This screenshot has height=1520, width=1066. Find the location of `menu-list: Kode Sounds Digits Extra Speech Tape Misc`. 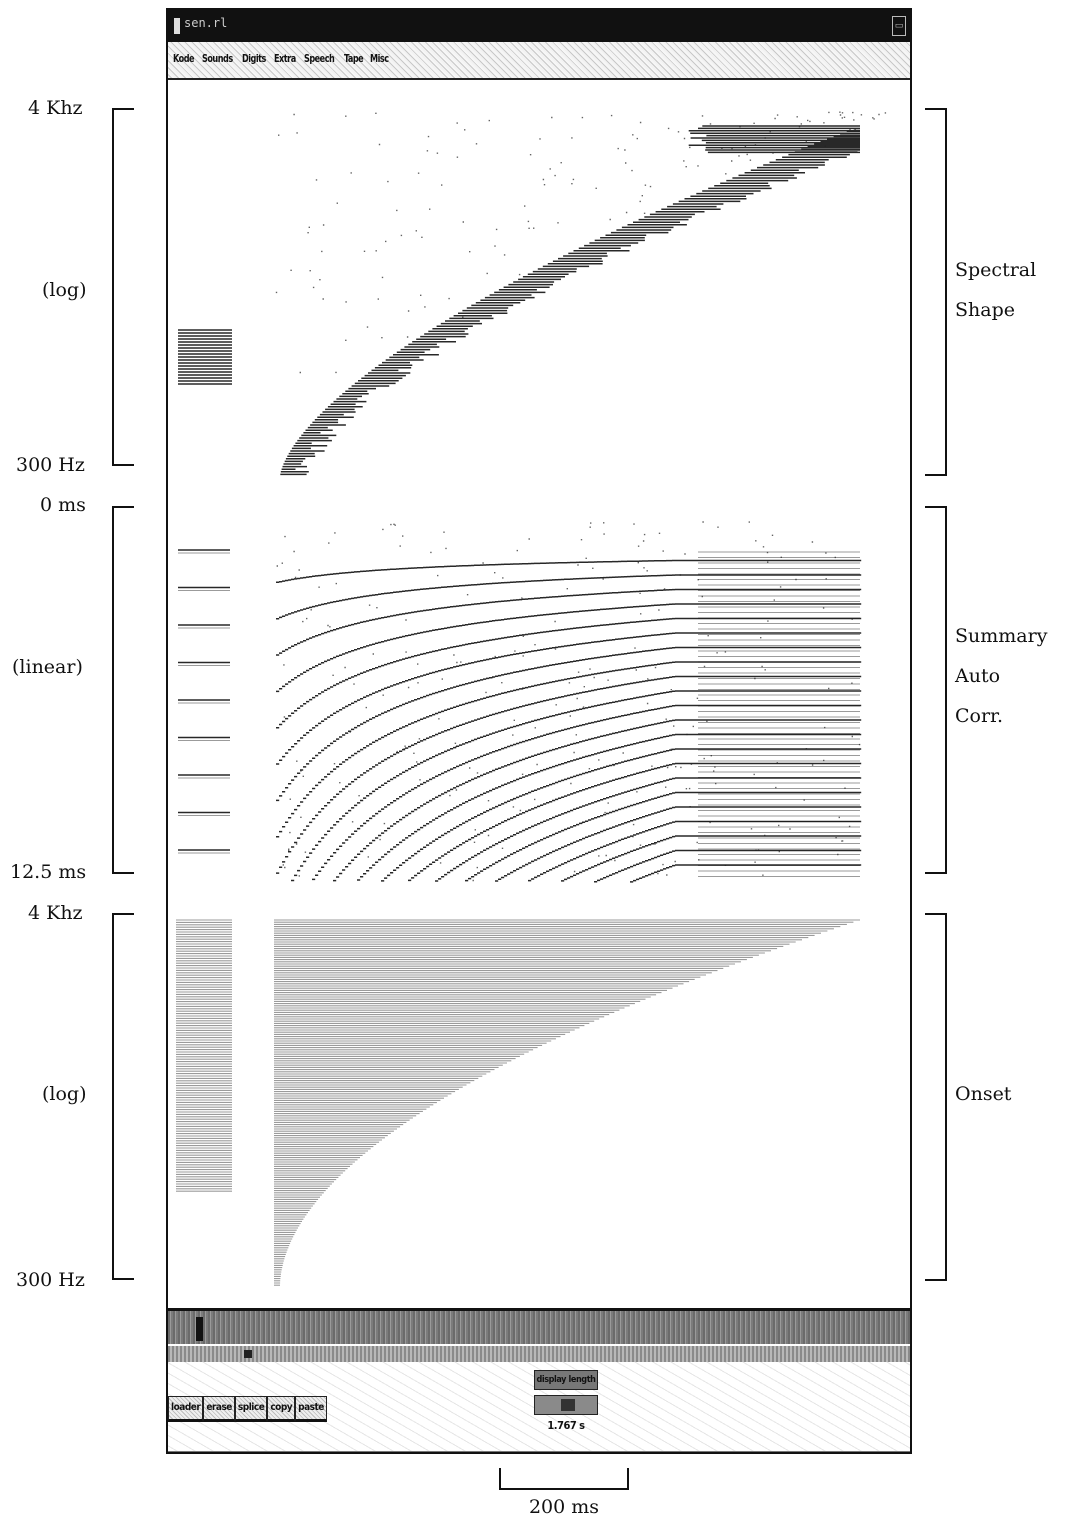

menu-list: Kode Sounds Digits Extra Speech Tape Misc is located at coordinates (281, 54).